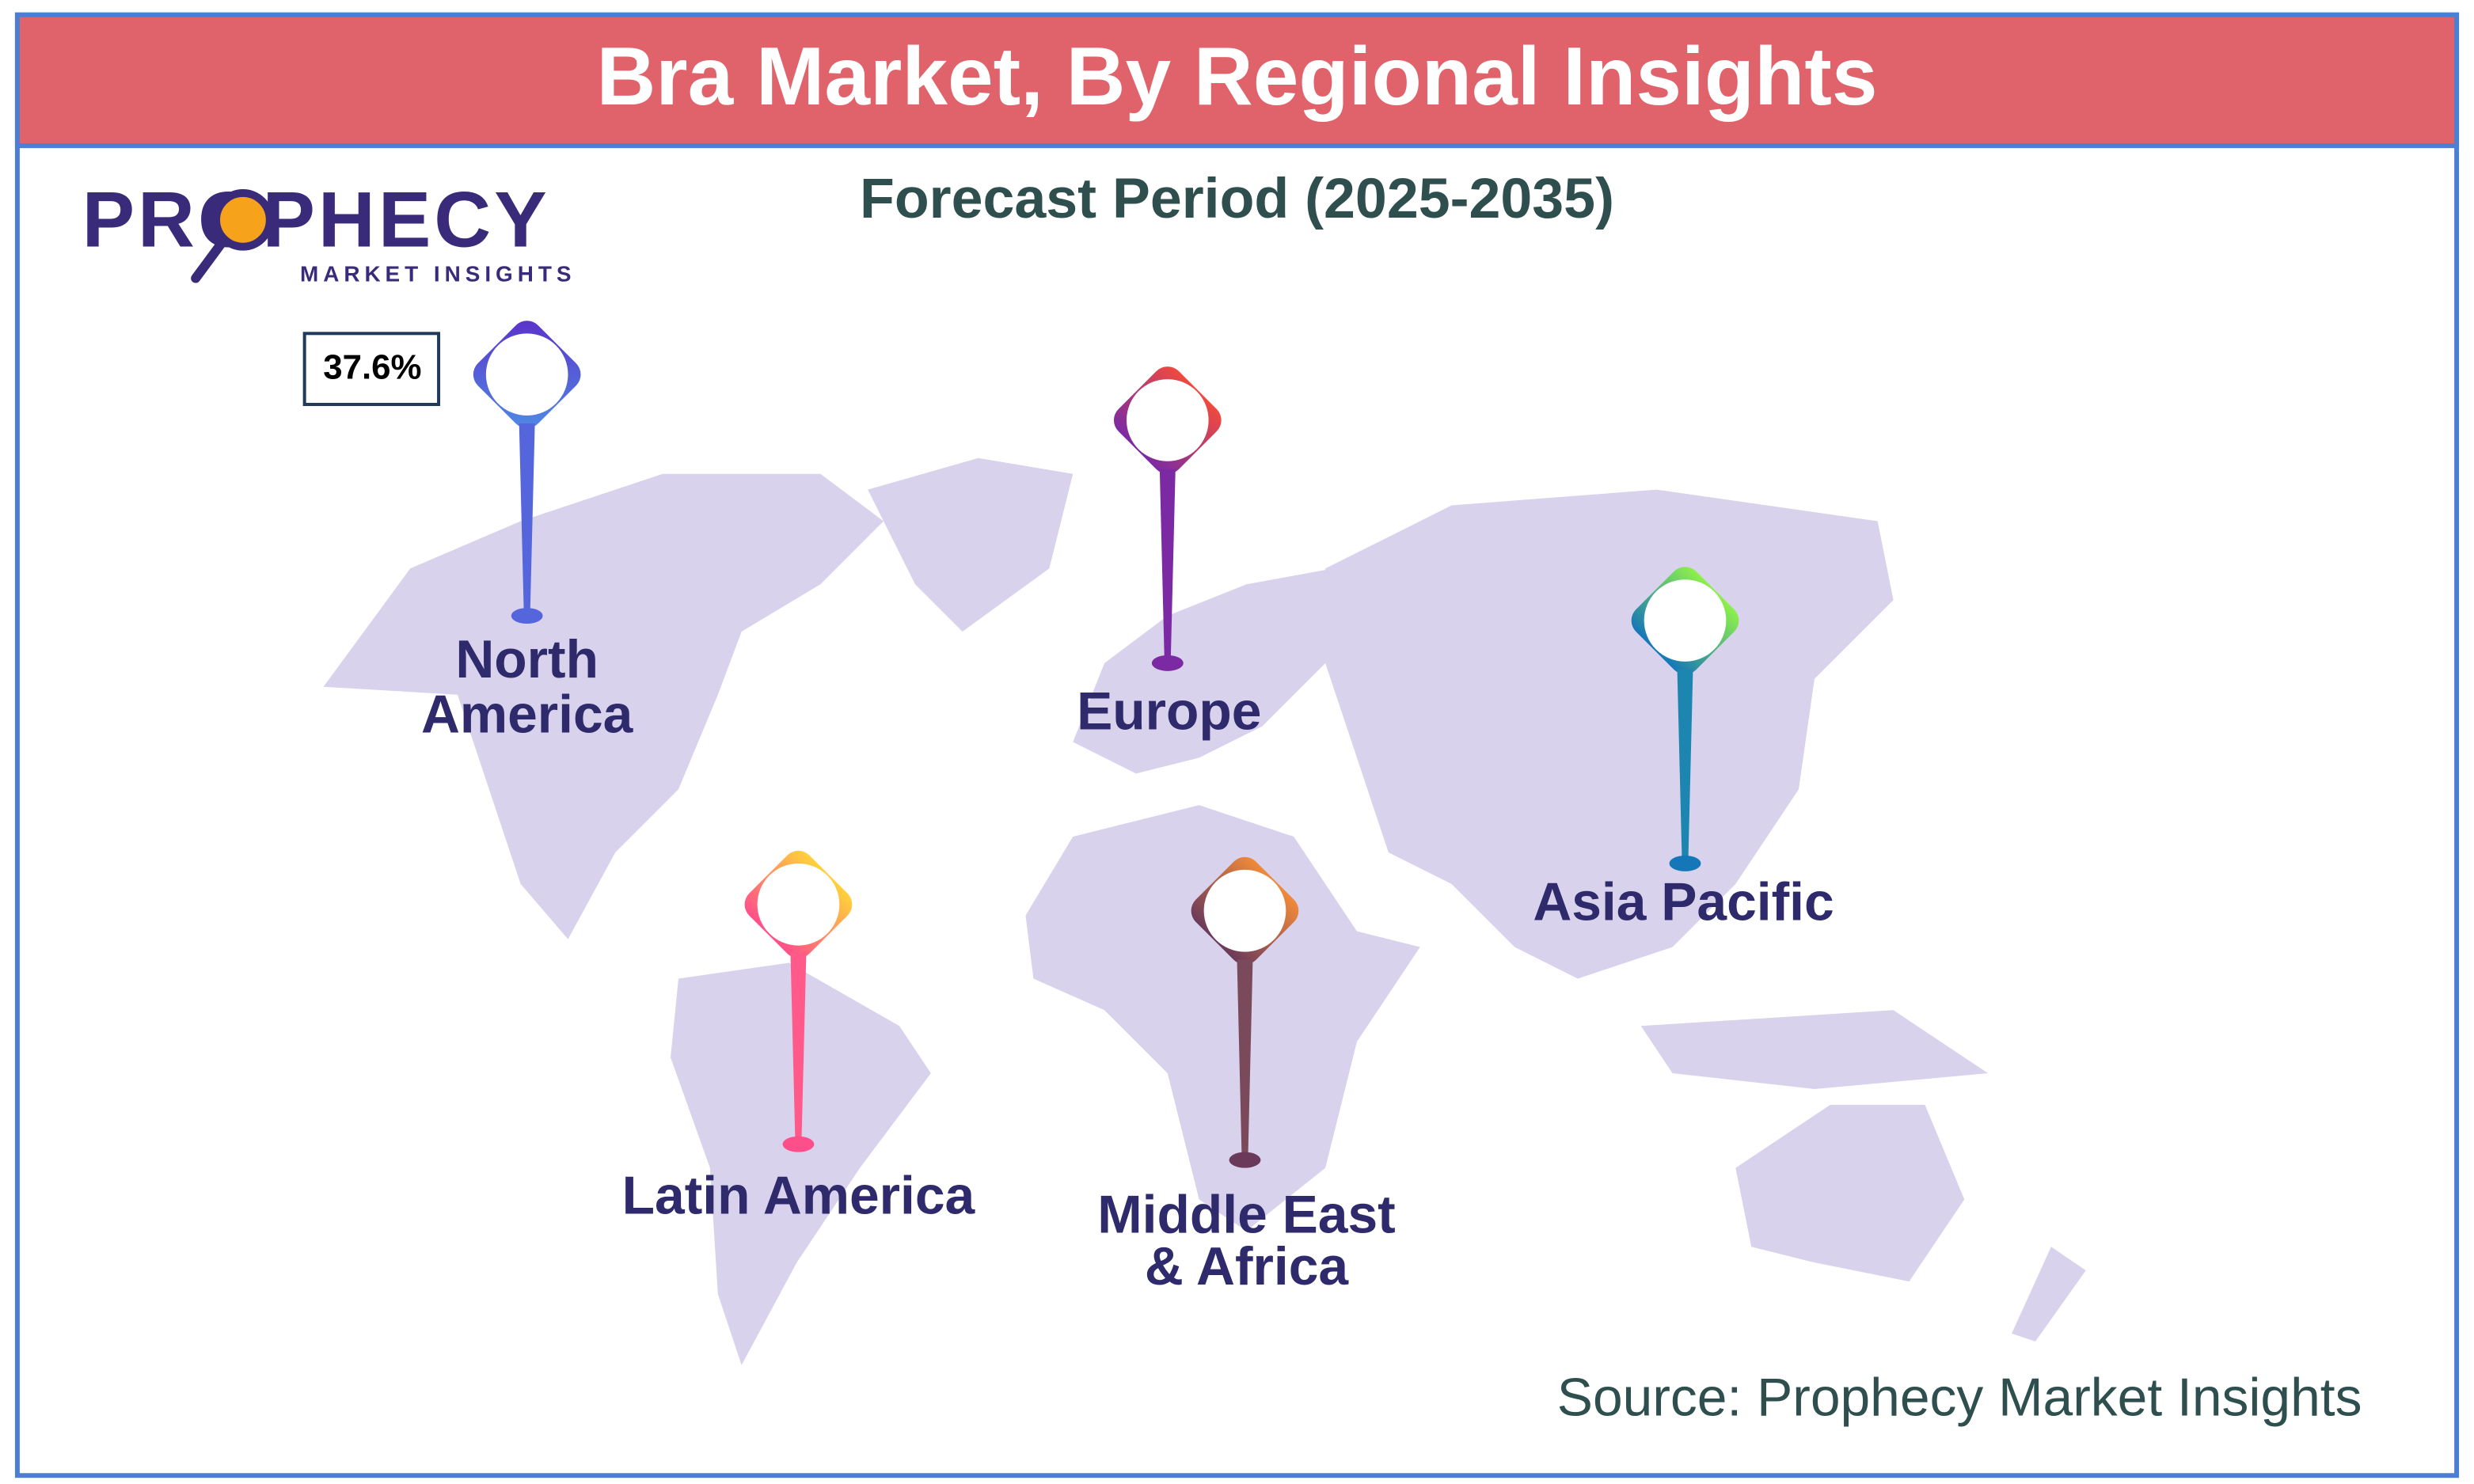  What do you see at coordinates (528, 715) in the screenshot?
I see `region-label: America` at bounding box center [528, 715].